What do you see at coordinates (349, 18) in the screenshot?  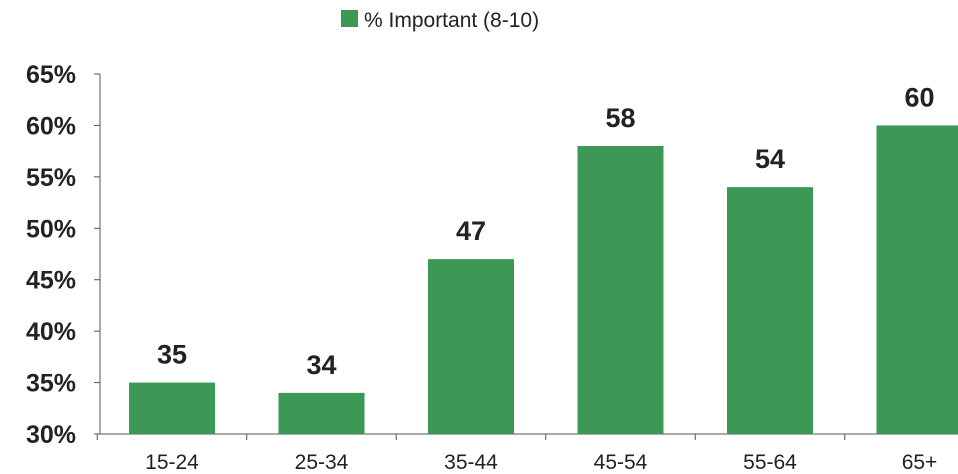 I see `legend-swatch` at bounding box center [349, 18].